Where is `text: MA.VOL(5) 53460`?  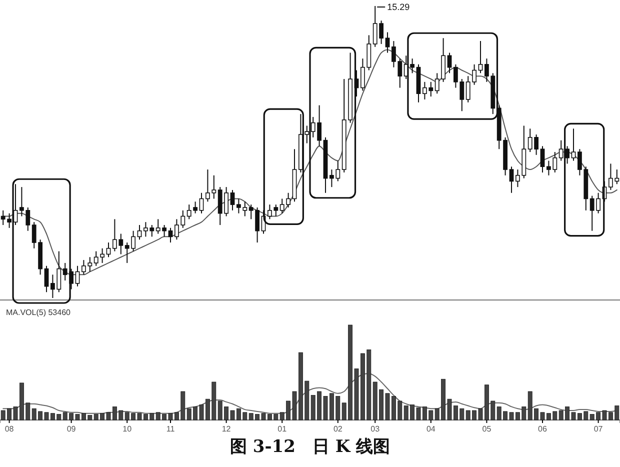
text: MA.VOL(5) 53460 is located at coordinates (39, 312).